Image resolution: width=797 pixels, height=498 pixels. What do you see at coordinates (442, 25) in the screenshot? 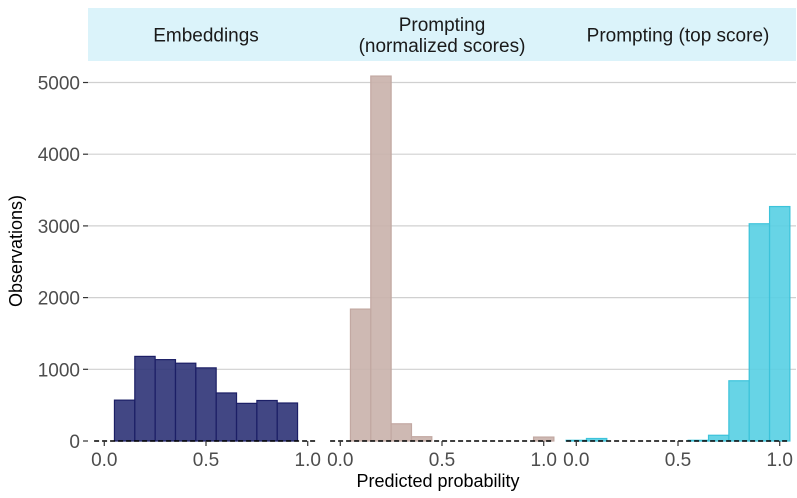
I see `facet-title: Prompting` at bounding box center [442, 25].